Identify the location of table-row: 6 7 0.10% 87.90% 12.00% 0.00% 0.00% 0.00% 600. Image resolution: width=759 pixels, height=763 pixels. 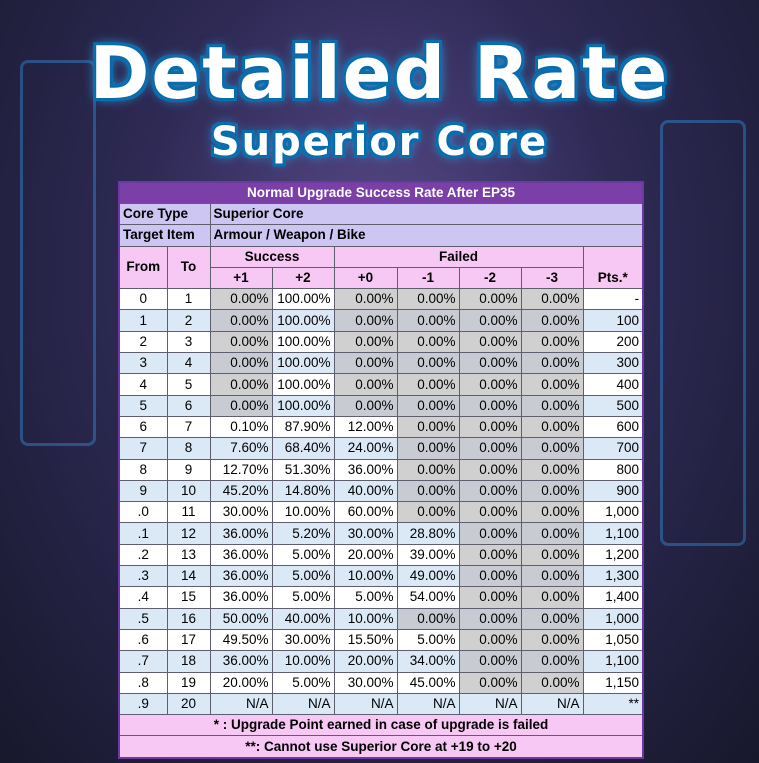
(381, 427).